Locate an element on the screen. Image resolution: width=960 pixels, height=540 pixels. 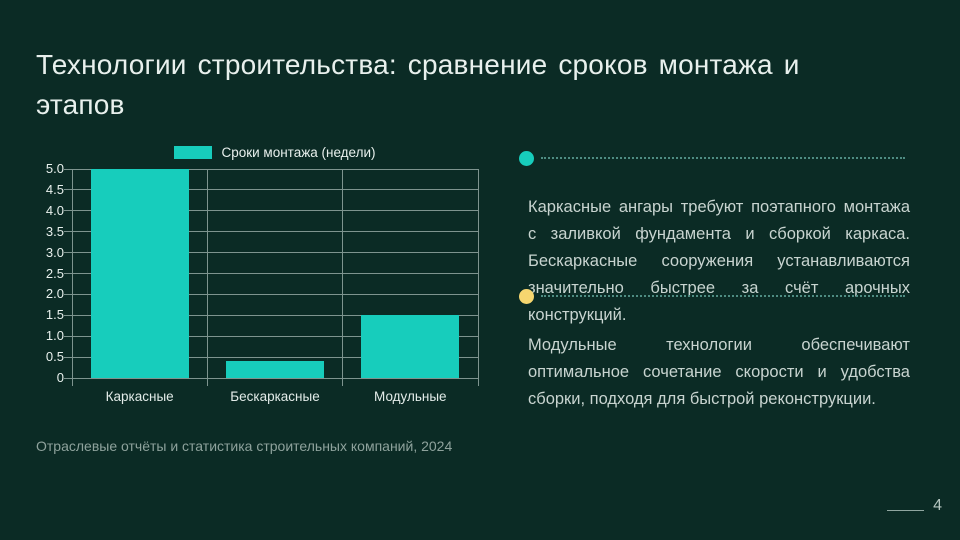
y-tick-label: 3.0 is located at coordinates (54, 252).